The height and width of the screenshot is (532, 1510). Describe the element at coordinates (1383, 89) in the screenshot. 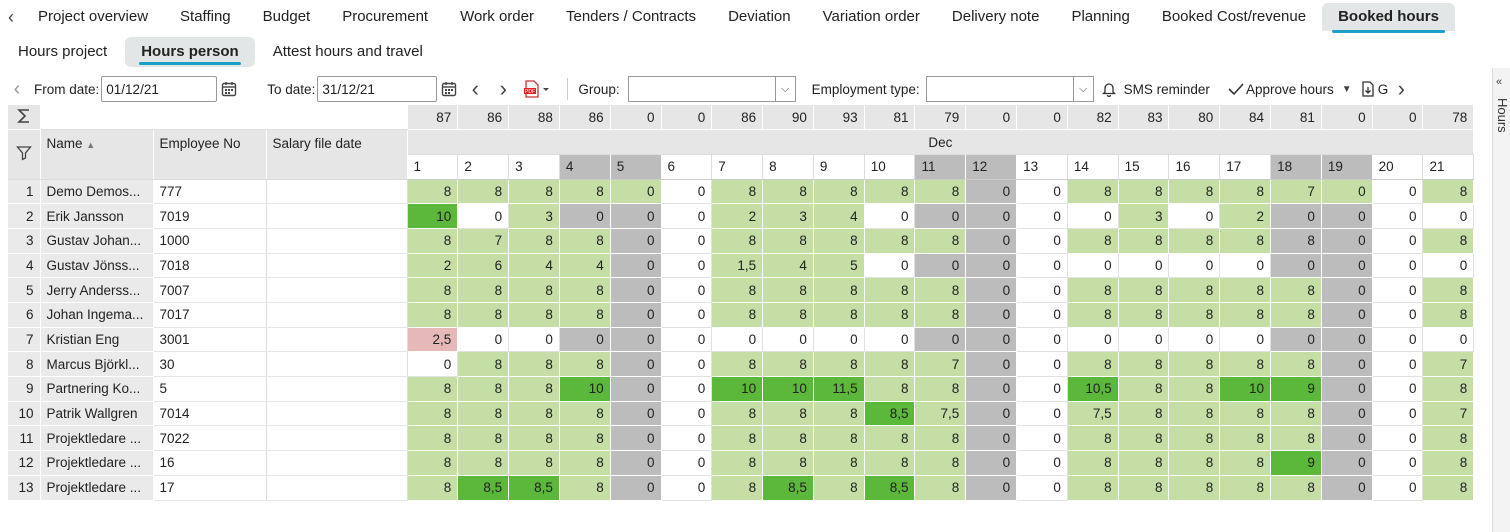

I see `g-button-label: G` at that location.